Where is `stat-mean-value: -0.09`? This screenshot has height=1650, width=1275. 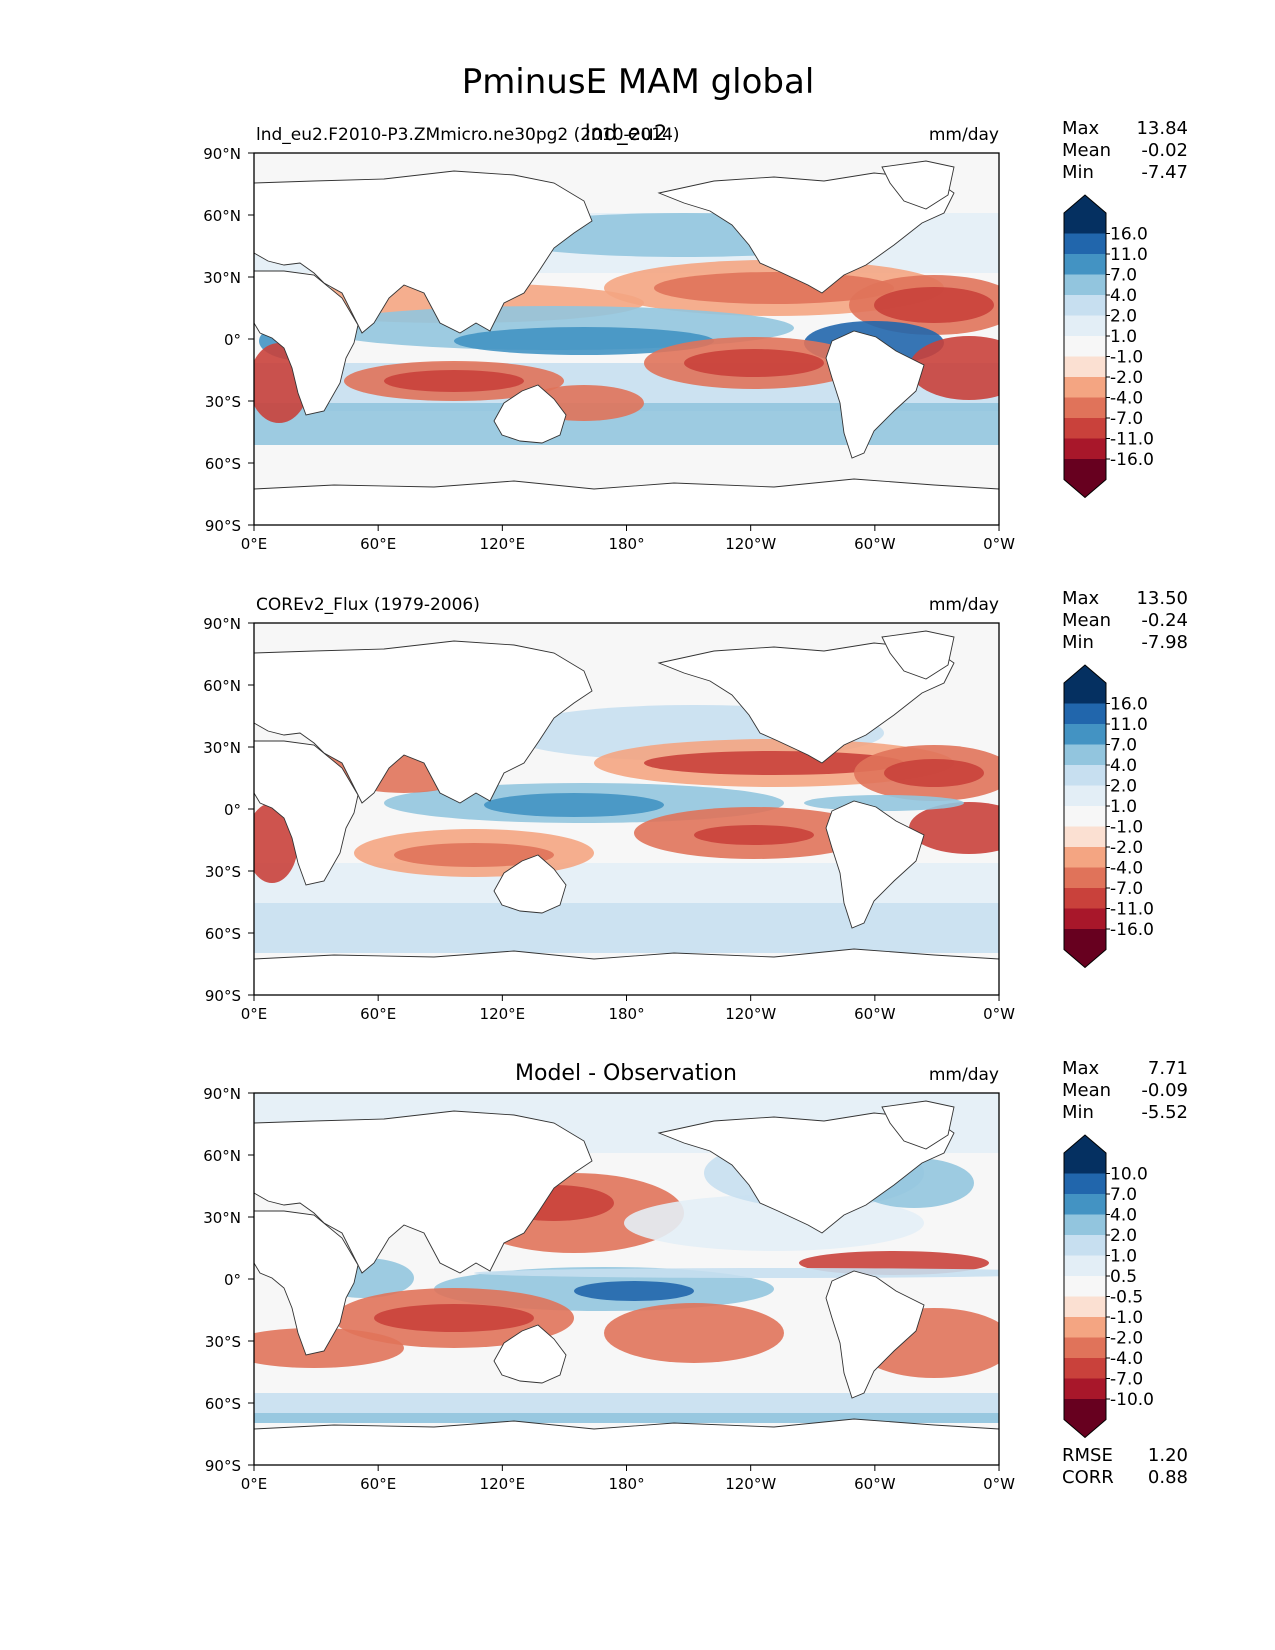 stat-mean-value: -0.09 is located at coordinates (1164, 1090).